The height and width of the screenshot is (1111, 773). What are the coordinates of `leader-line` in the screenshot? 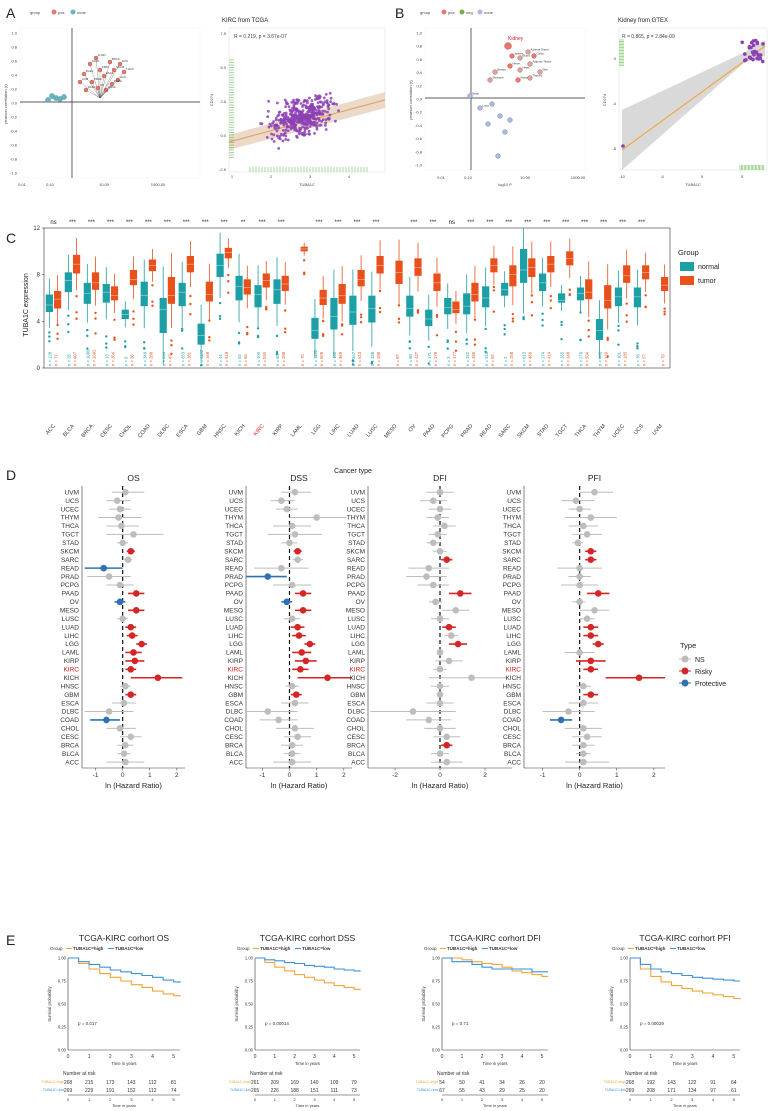 It's located at (105, 80).